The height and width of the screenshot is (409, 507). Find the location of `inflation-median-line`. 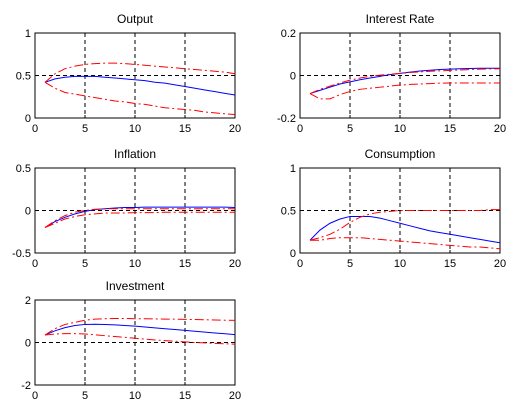

inflation-median-line is located at coordinates (140, 217).